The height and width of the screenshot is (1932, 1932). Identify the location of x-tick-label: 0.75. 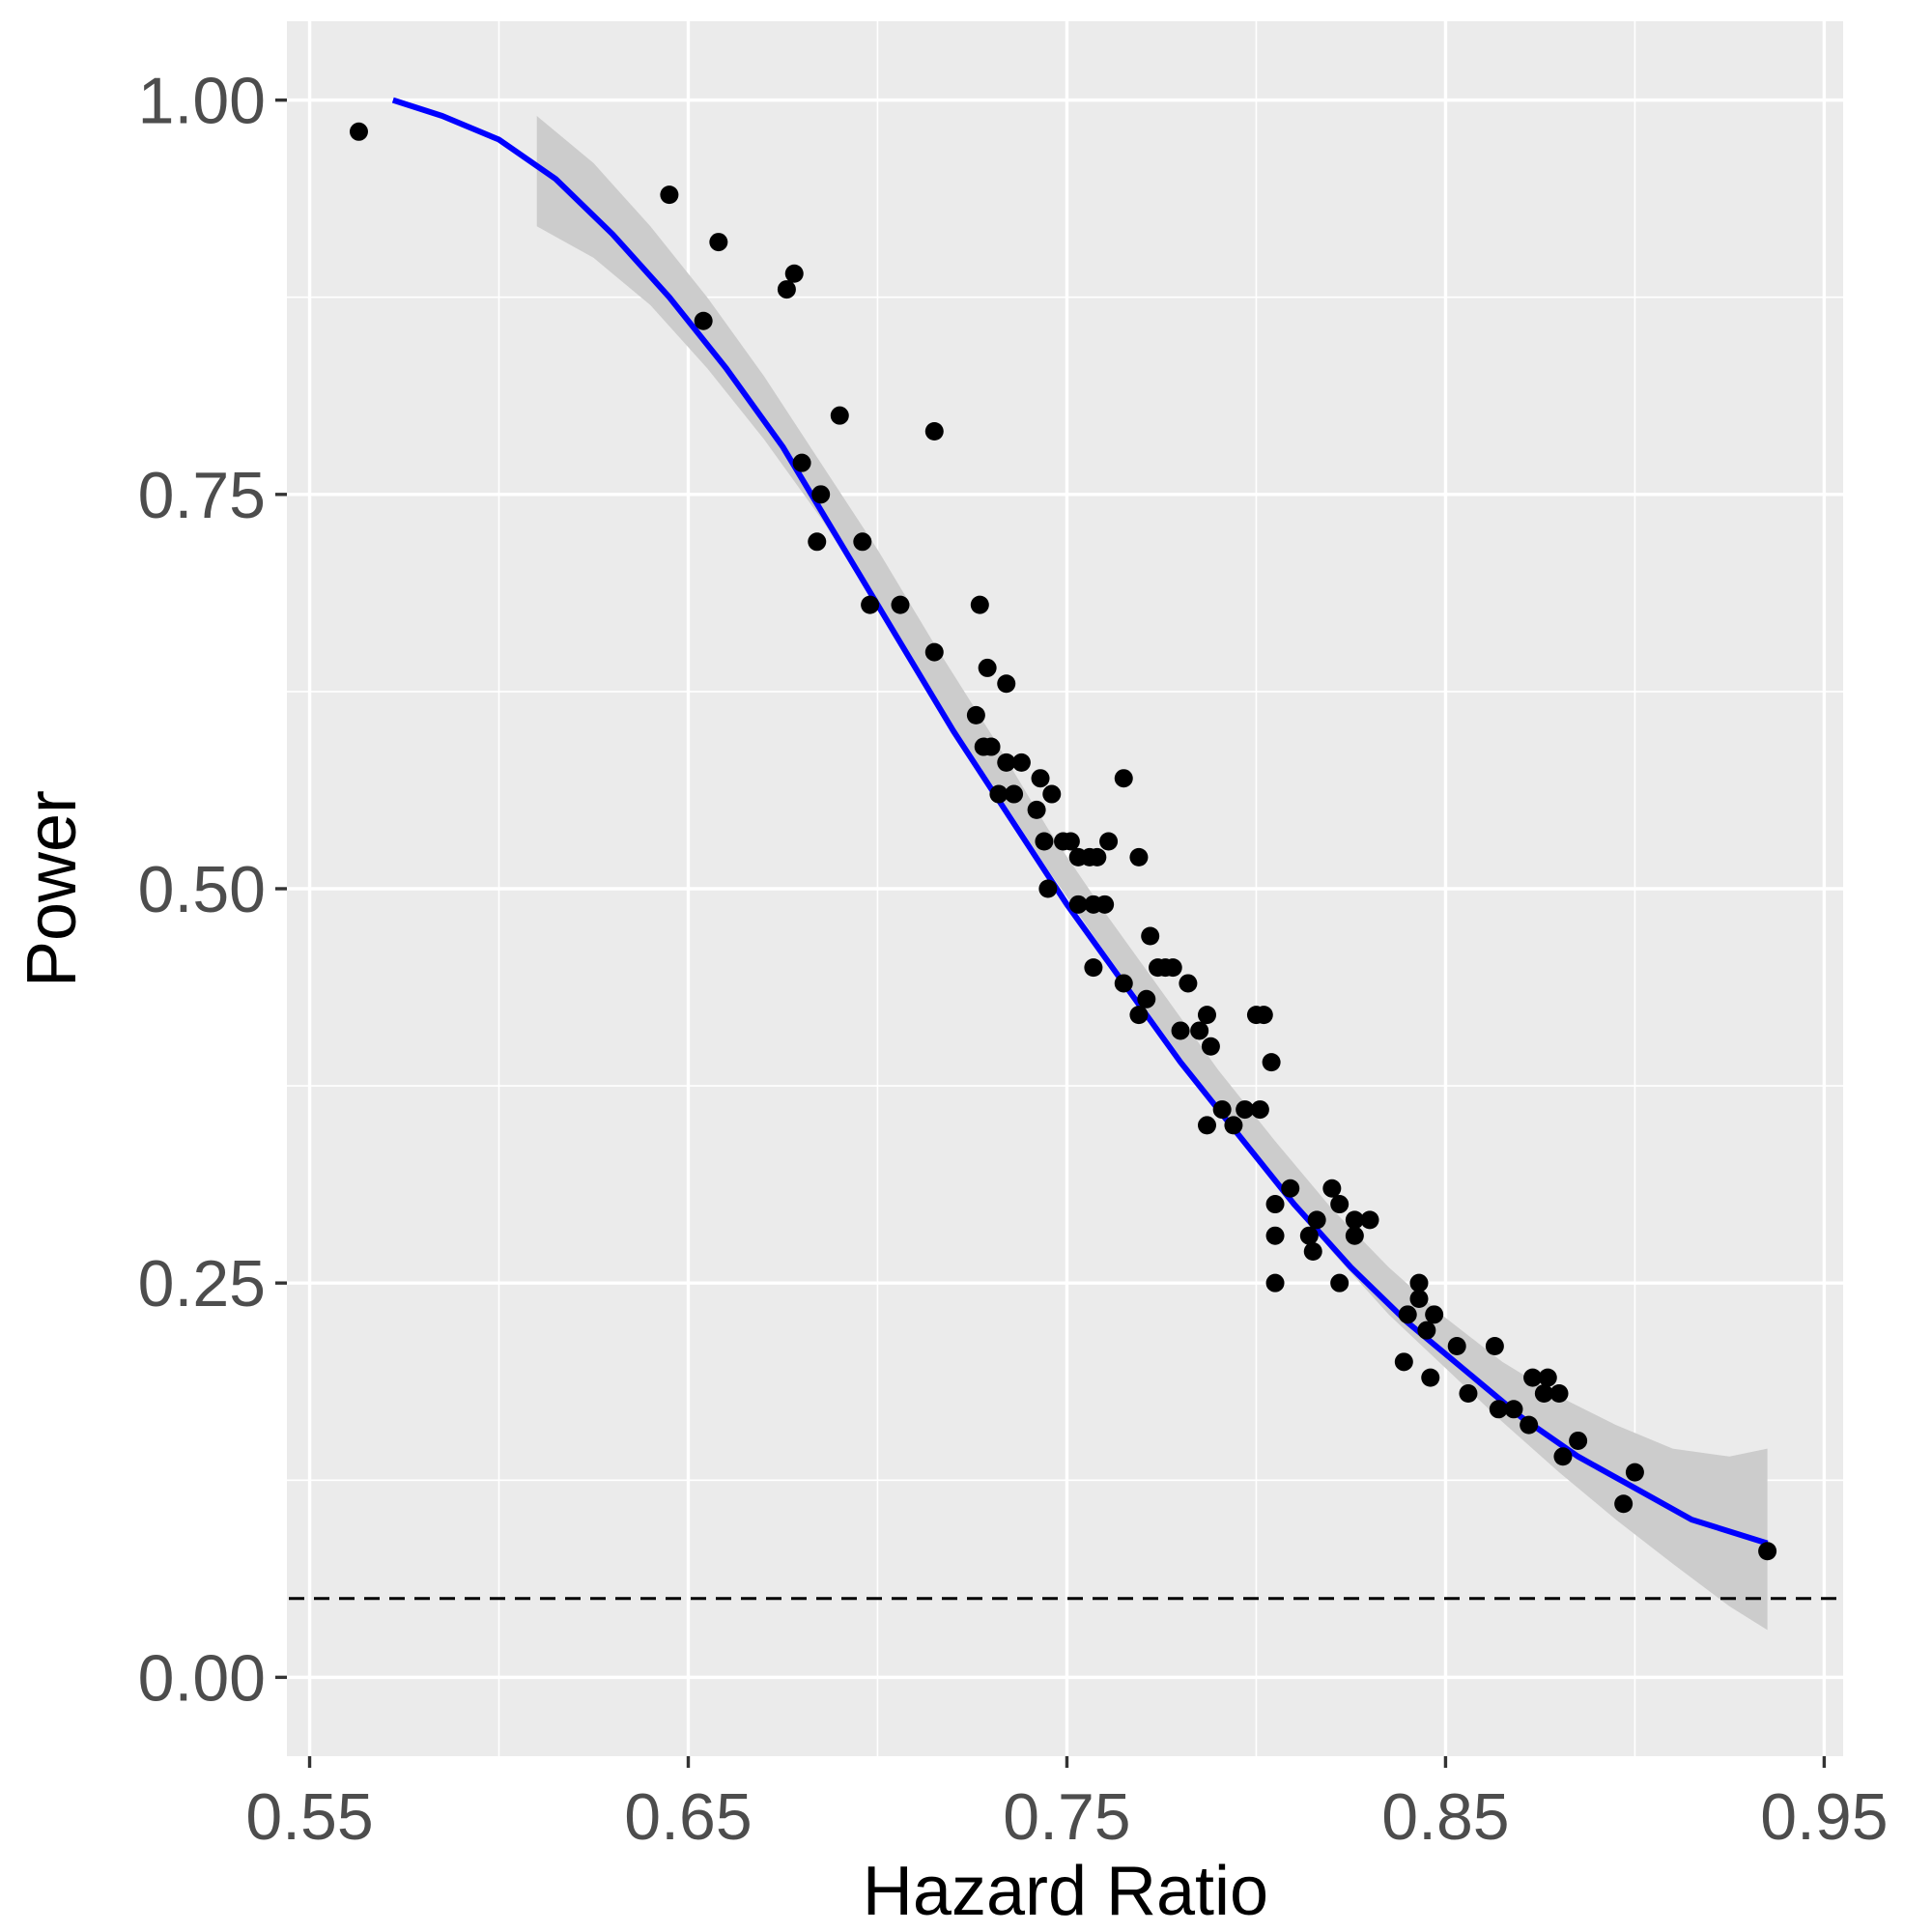
(1066, 1817).